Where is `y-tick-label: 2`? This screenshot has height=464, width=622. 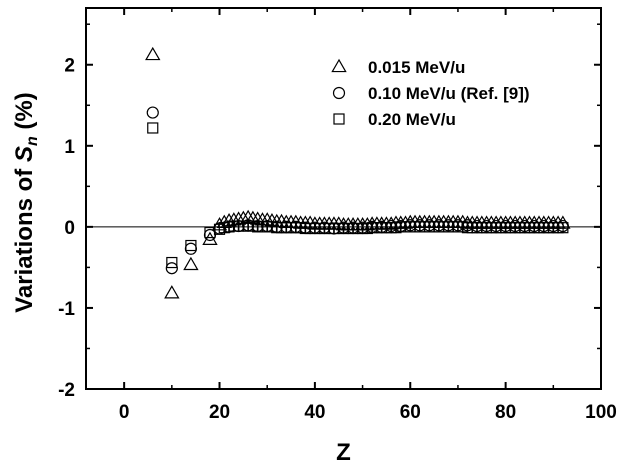
y-tick-label: 2 is located at coordinates (69, 66).